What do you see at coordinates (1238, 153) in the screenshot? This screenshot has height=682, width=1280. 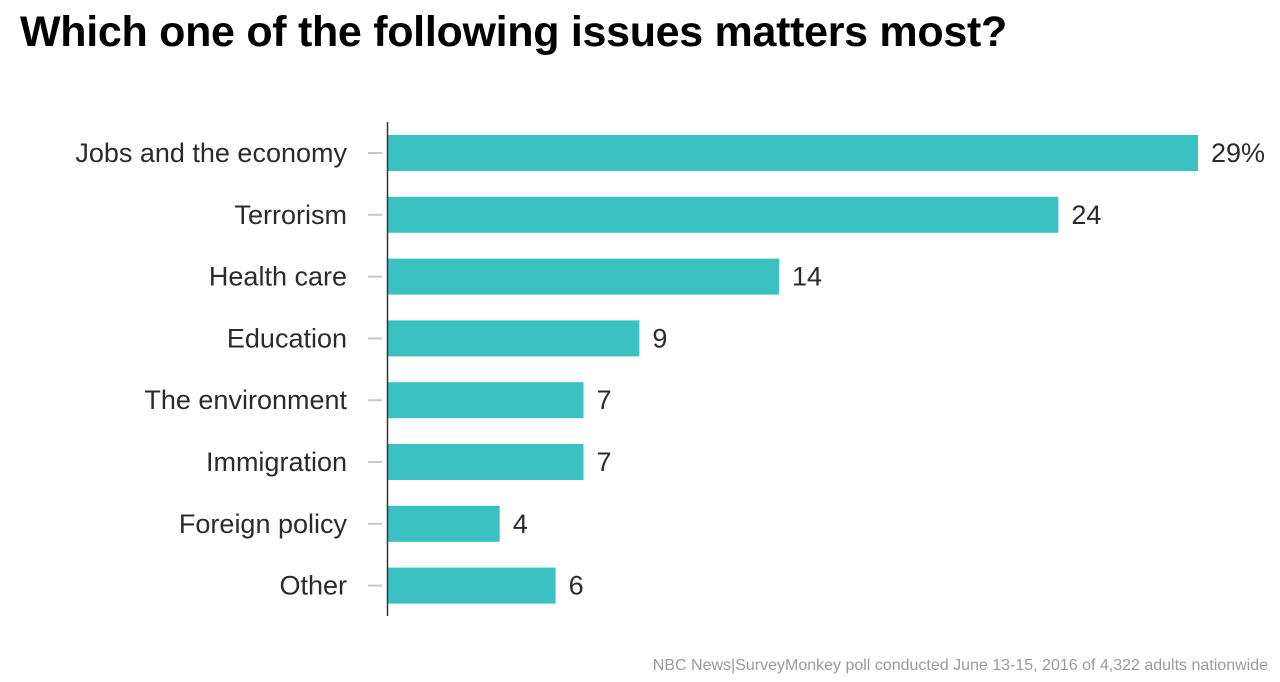 I see `value-label: 29%` at bounding box center [1238, 153].